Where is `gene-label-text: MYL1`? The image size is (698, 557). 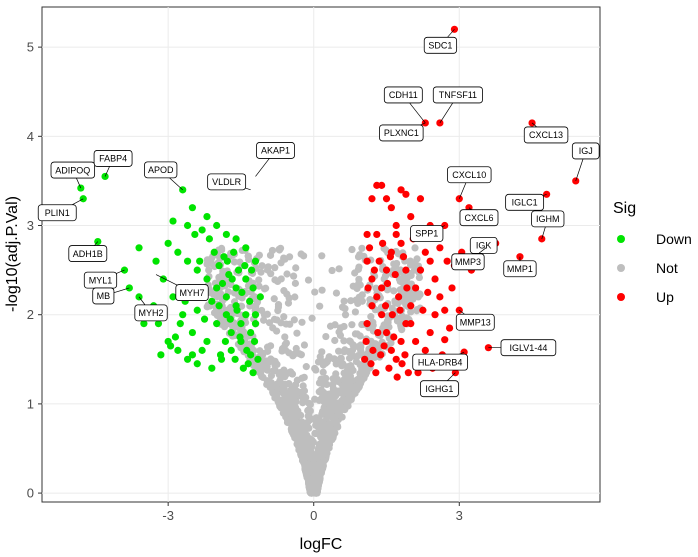
gene-label-text: MYL1 is located at coordinates (101, 280).